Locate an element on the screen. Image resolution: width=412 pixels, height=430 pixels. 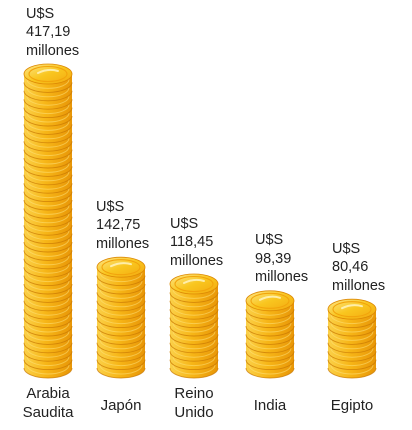
value-label-egipto: U$S 80,46 millones is located at coordinates (358, 268).